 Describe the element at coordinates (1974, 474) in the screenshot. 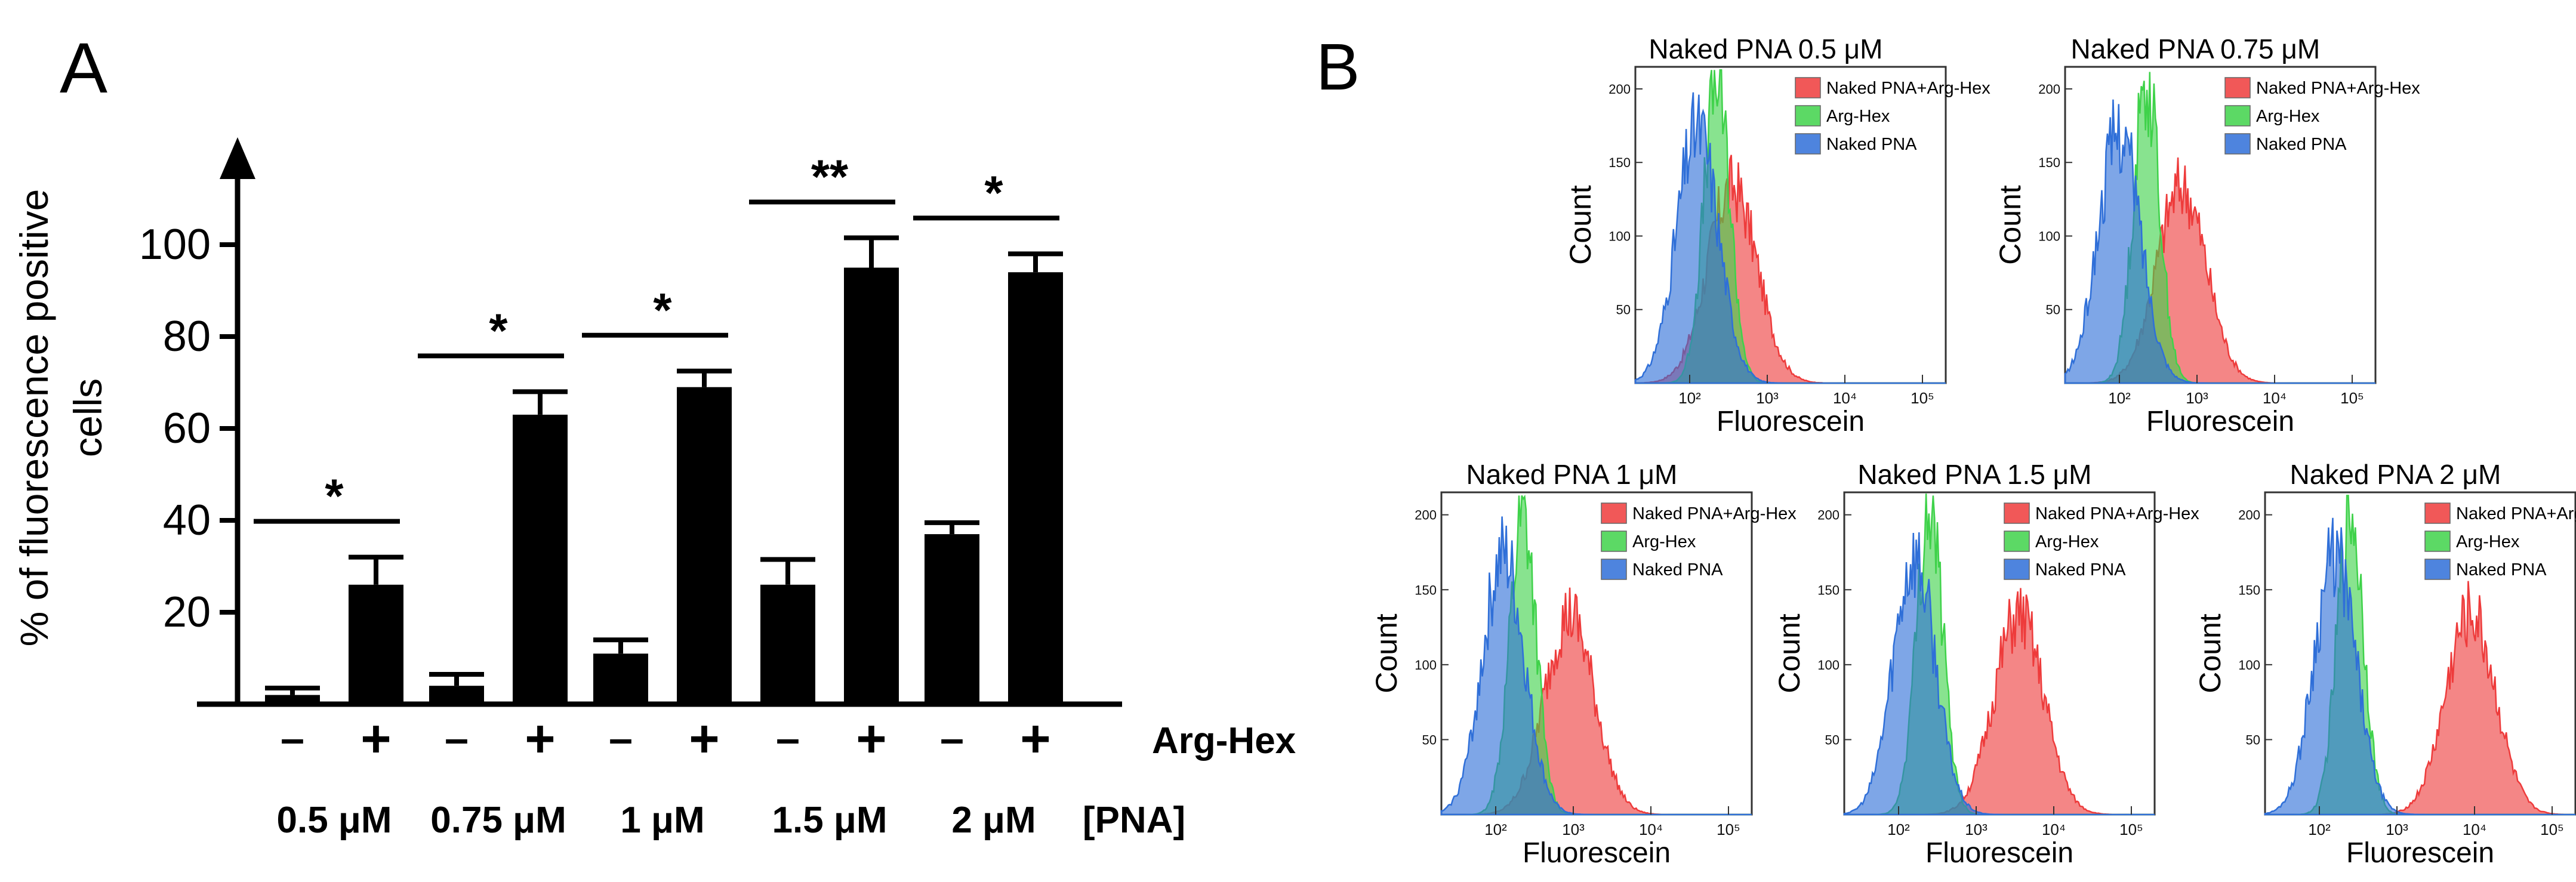

I see `subplot-title: Naked PNA 1.5 μM` at that location.